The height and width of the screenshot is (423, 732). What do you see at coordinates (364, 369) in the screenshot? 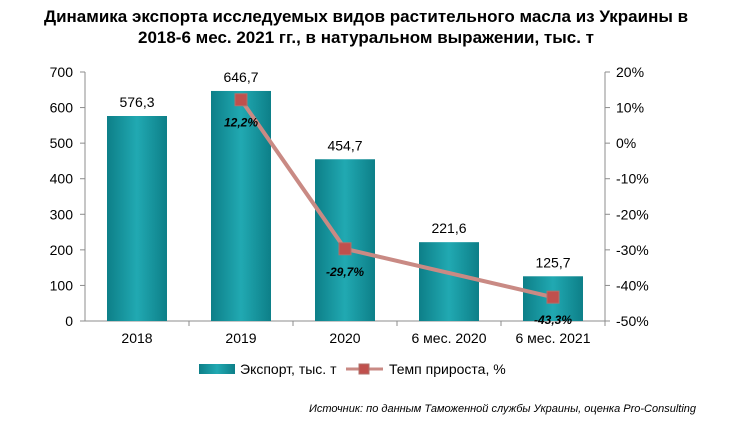
I see `legend-swatch-growth-marker` at bounding box center [364, 369].